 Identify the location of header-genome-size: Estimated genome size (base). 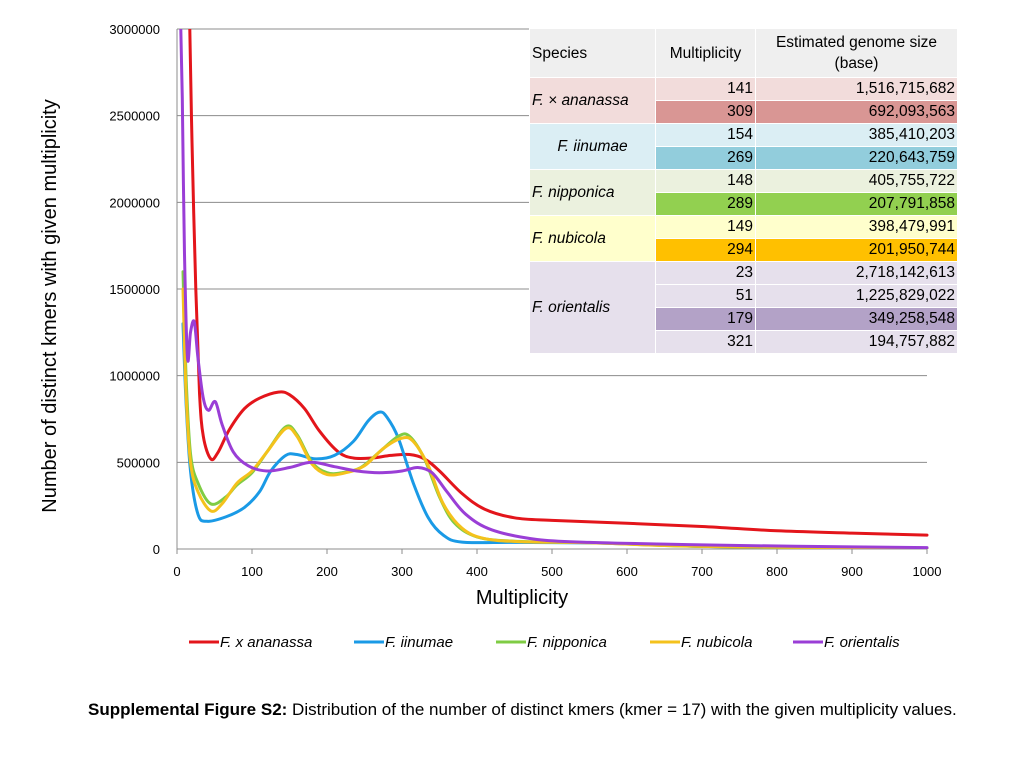
(856, 53).